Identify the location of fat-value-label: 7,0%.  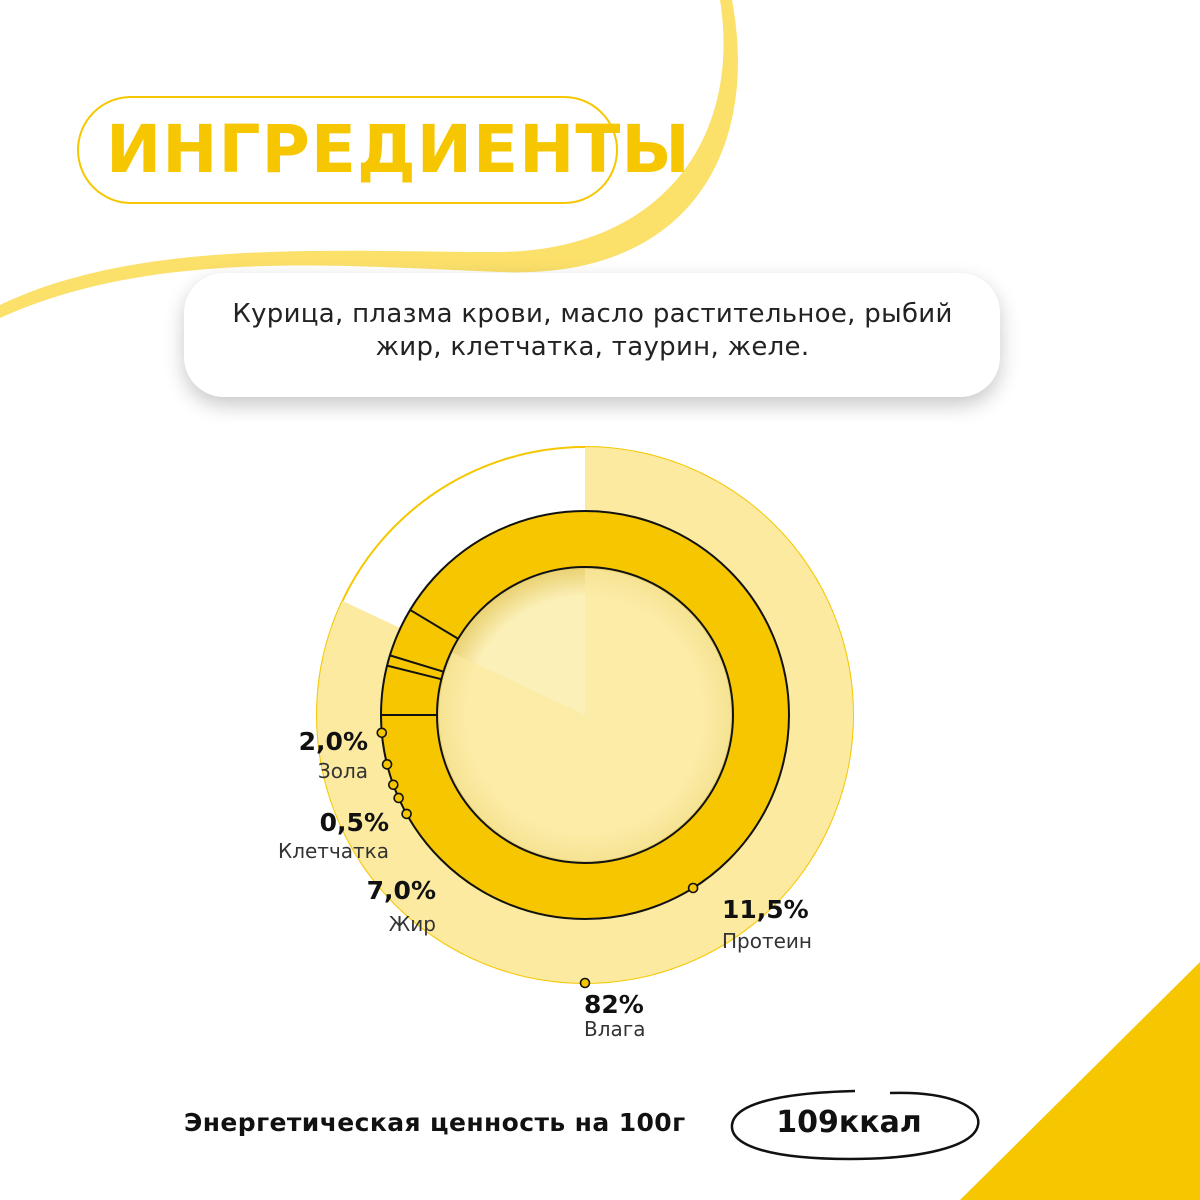
(401, 890).